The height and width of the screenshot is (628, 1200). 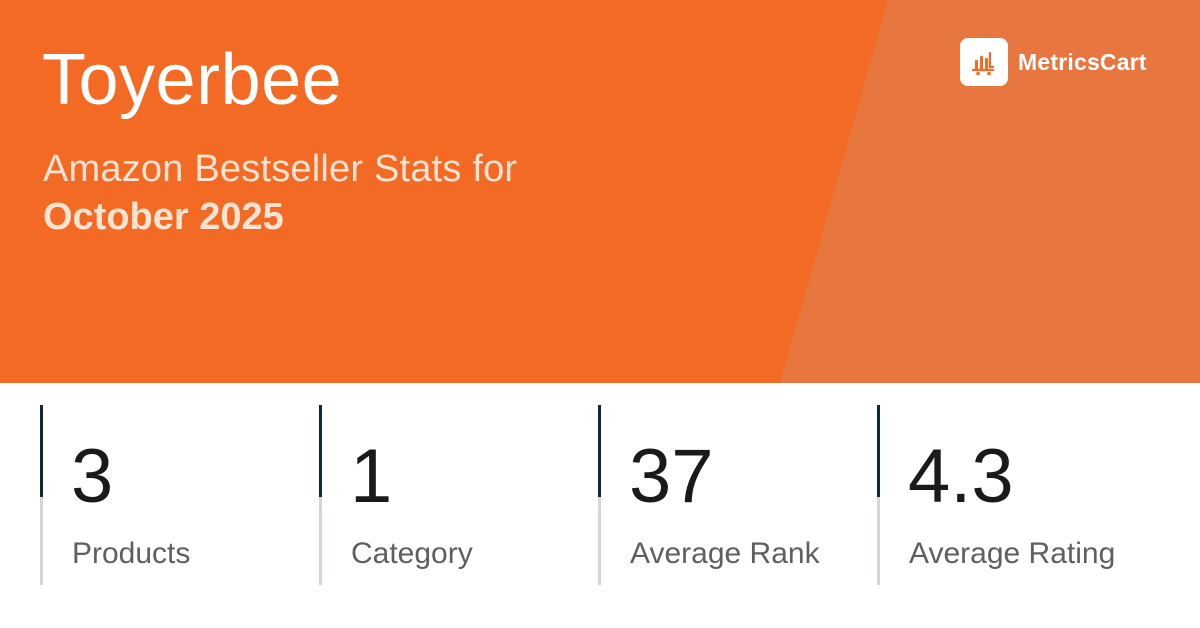 What do you see at coordinates (92, 476) in the screenshot?
I see `stat-value: 3` at bounding box center [92, 476].